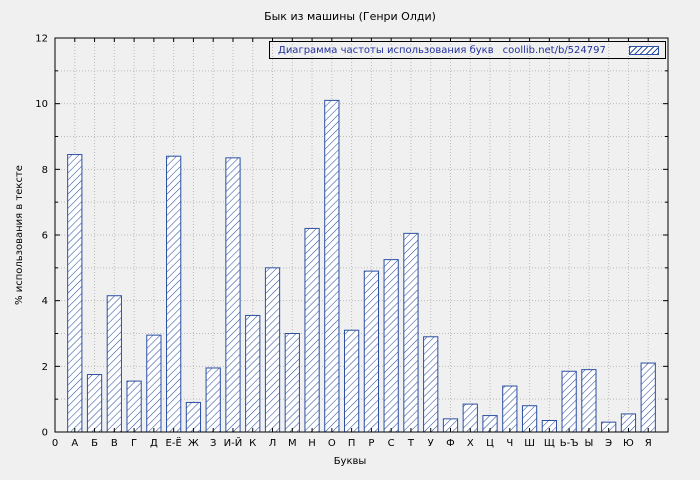  What do you see at coordinates (350, 16) in the screenshot?
I see `chart-title: Бык из машины (Генри Олди)` at bounding box center [350, 16].